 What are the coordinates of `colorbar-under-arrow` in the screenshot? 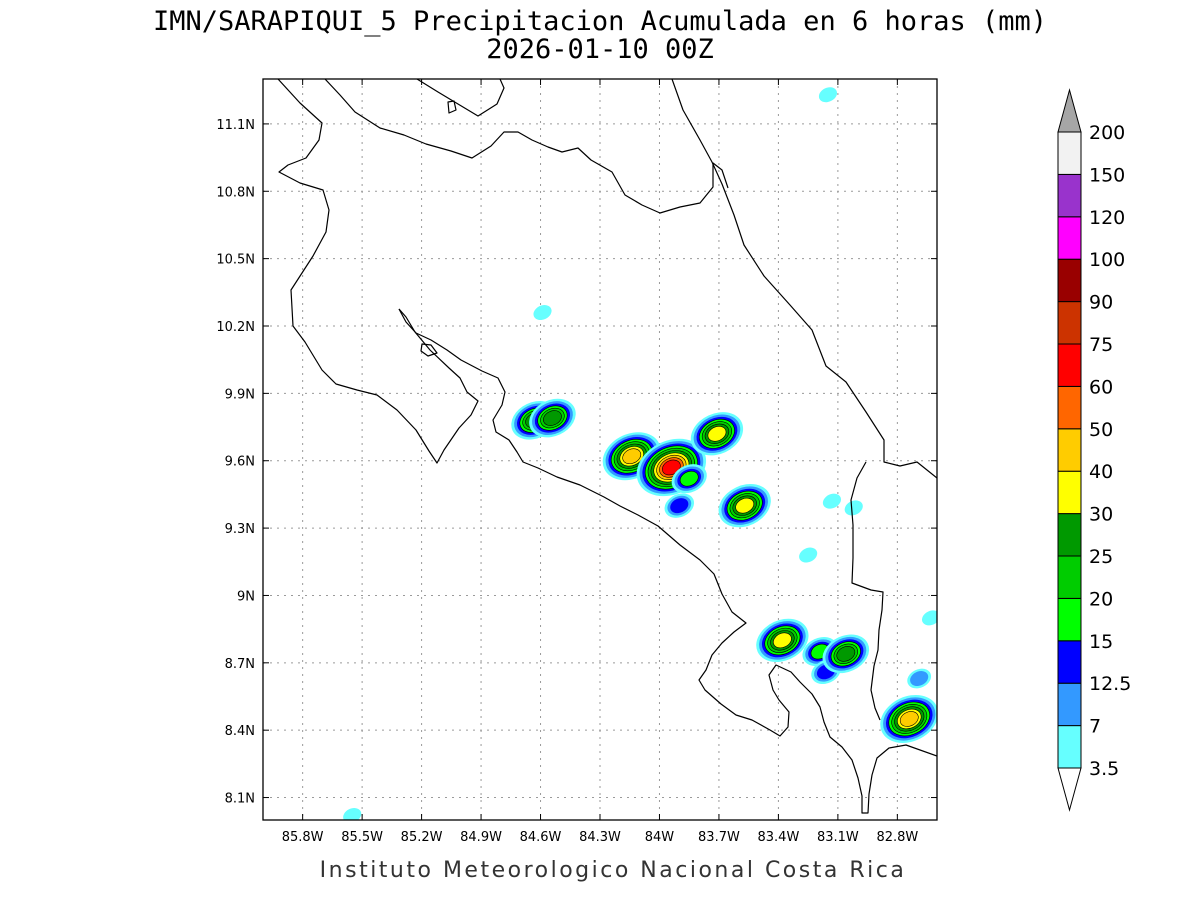 It's located at (1069, 789).